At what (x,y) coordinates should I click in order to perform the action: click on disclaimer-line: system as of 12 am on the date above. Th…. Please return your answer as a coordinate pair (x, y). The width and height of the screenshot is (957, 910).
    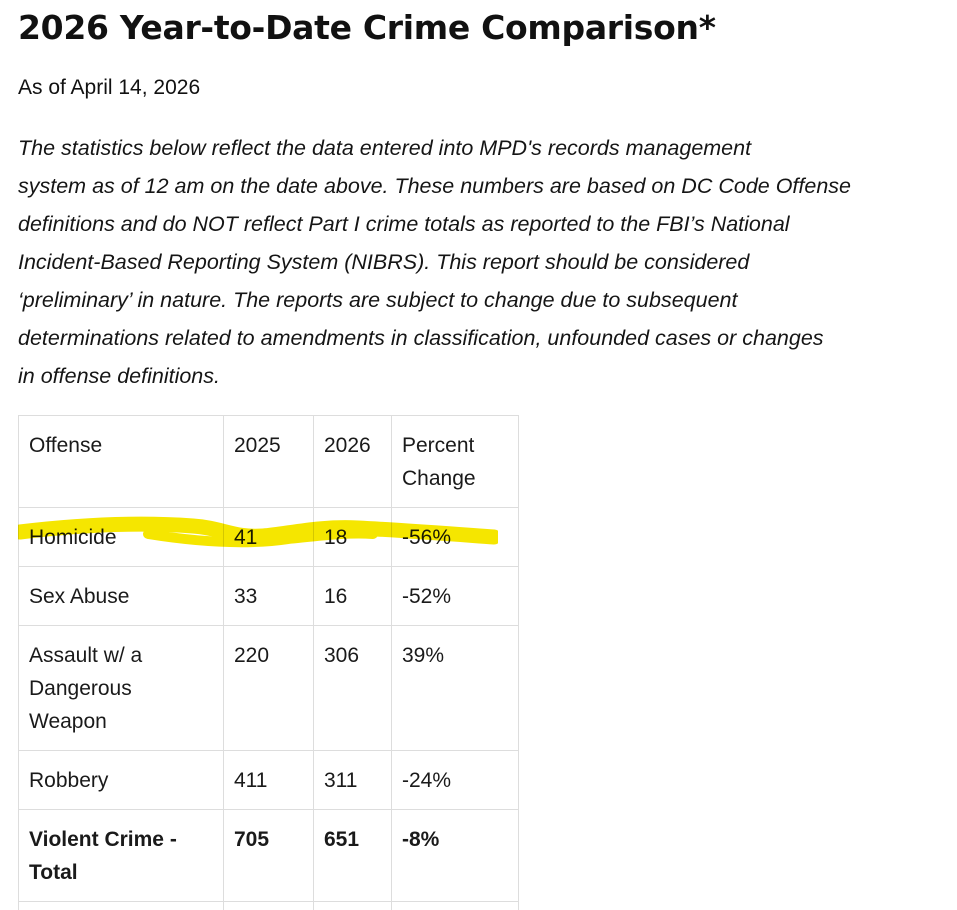
    Looking at the image, I should click on (434, 186).